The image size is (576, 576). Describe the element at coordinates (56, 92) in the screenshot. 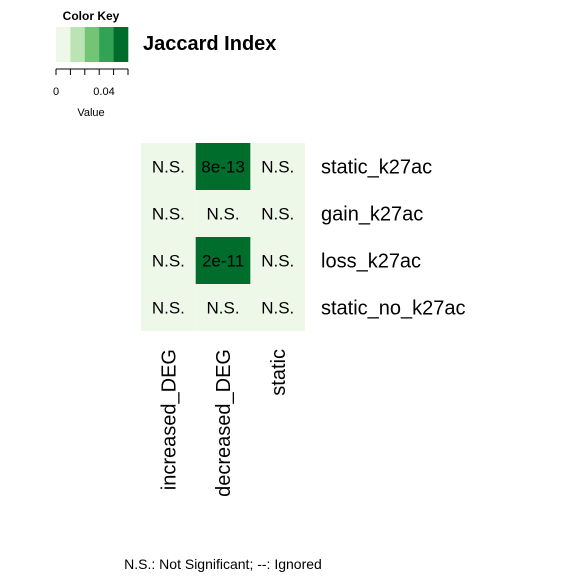

I see `color-key-tick-label: 0` at that location.